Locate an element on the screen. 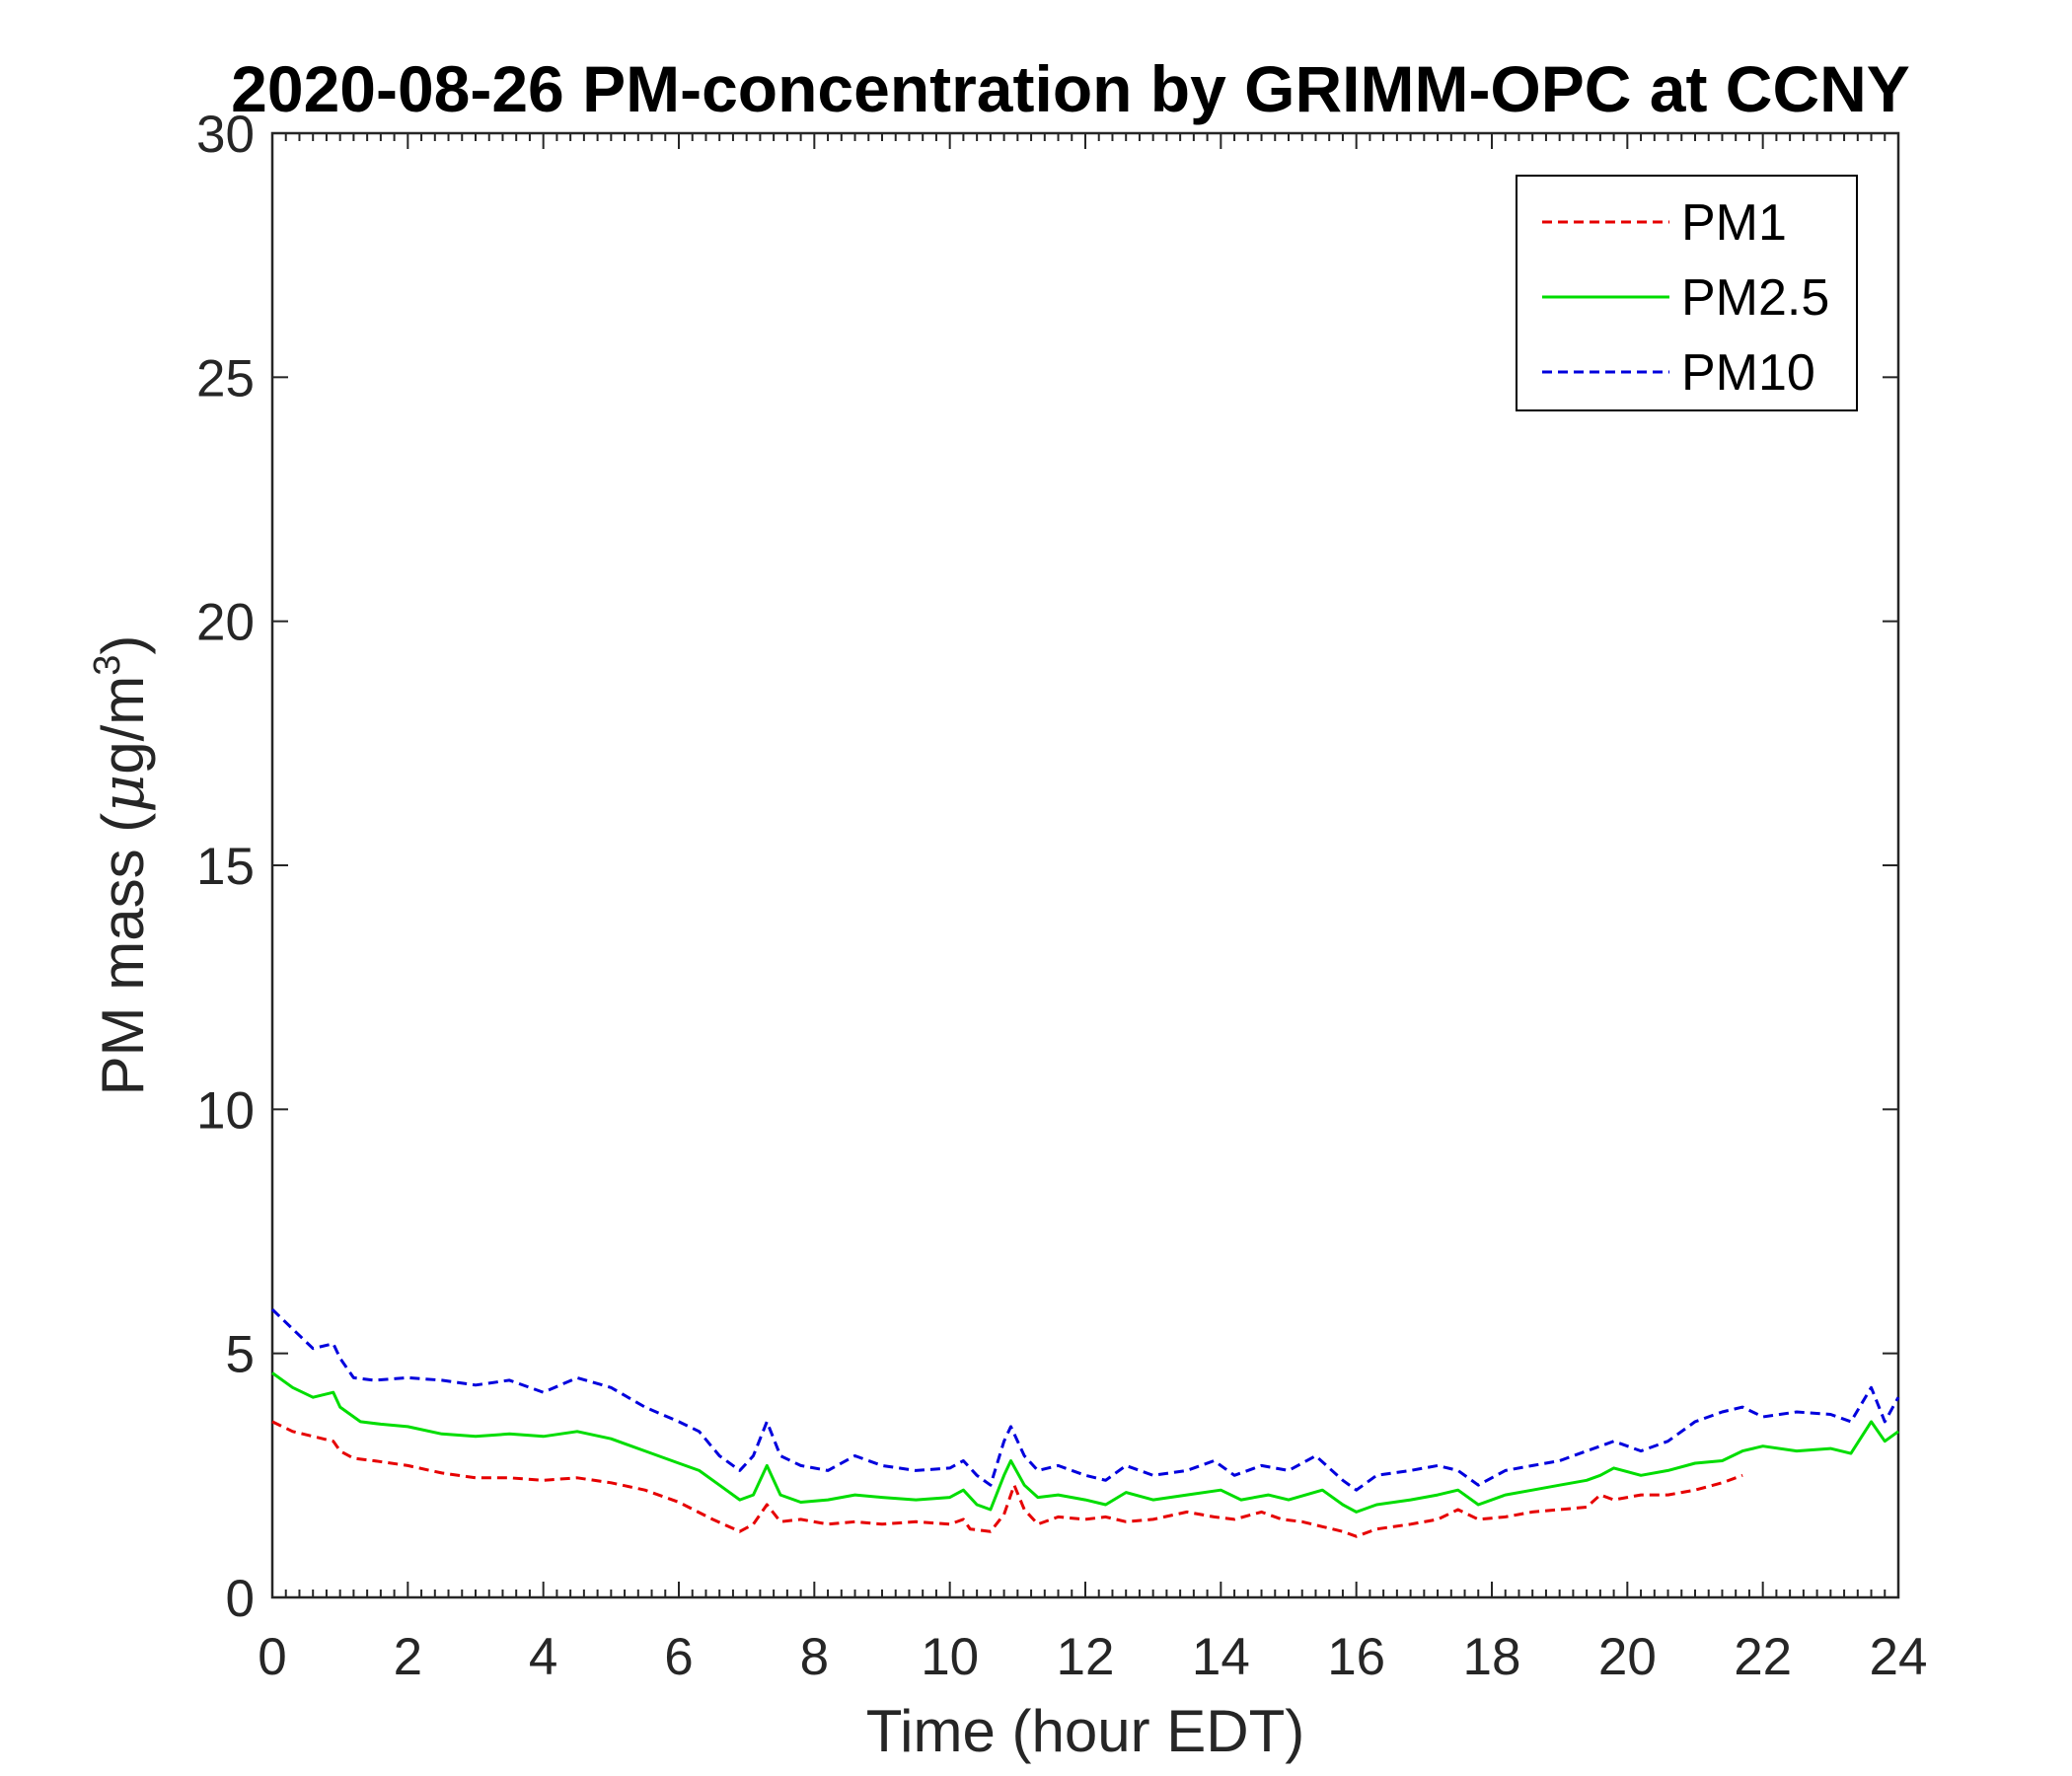 The image size is (2072, 1776). y-axis-label-main: PM mass ( is located at coordinates (123, 955).